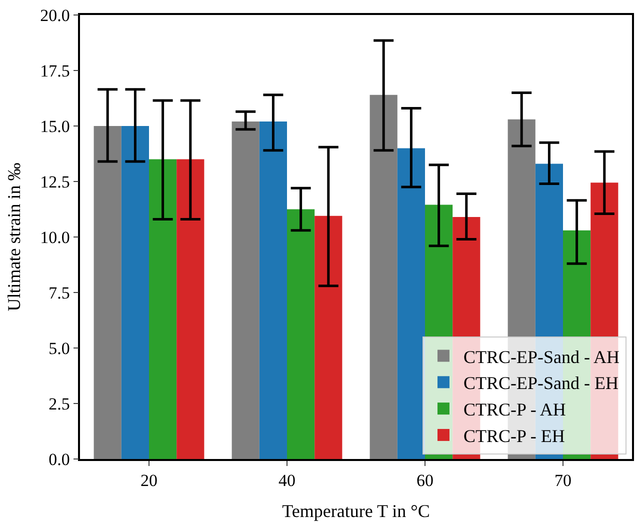 Image resolution: width=639 pixels, height=523 pixels. What do you see at coordinates (59, 292) in the screenshot?
I see `y-tick-label: 7.5` at bounding box center [59, 292].